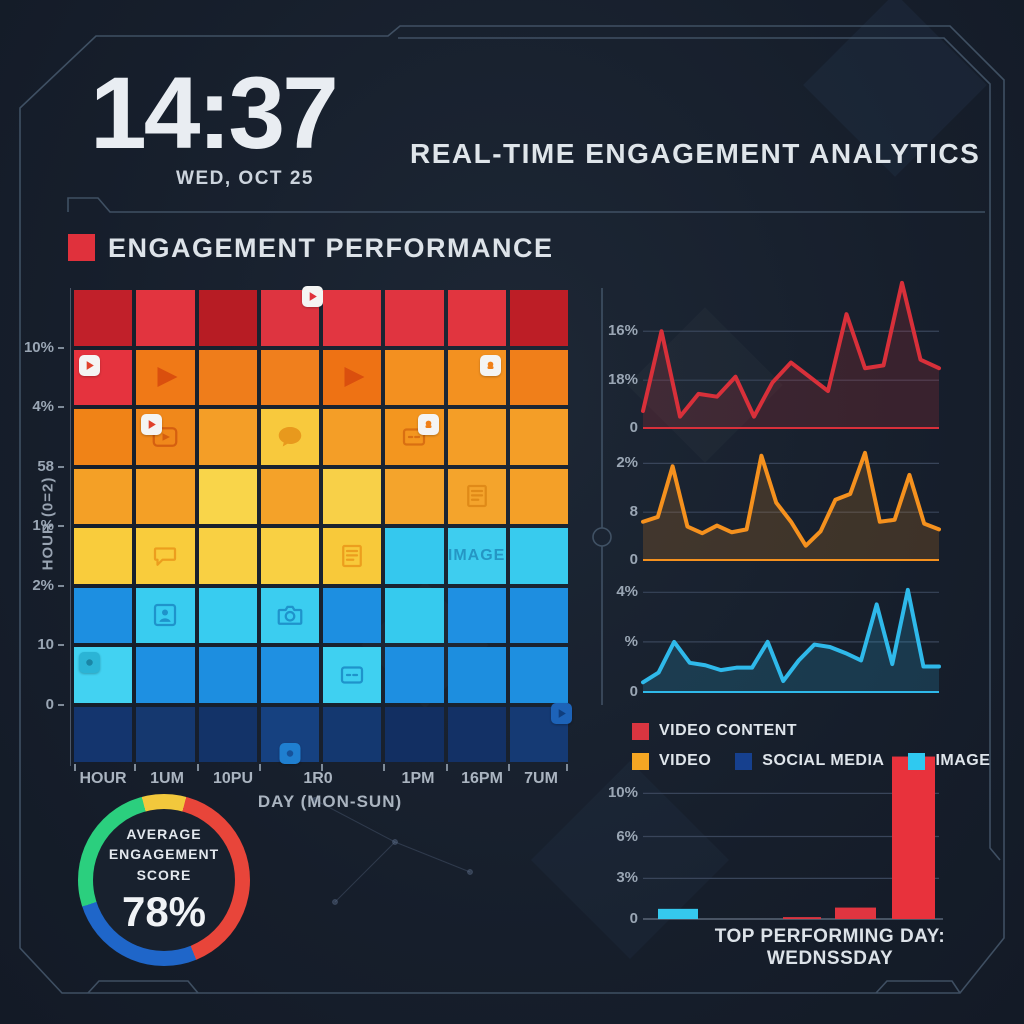  Describe the element at coordinates (476, 437) in the screenshot. I see `heatmap-cell-r3c7` at that location.